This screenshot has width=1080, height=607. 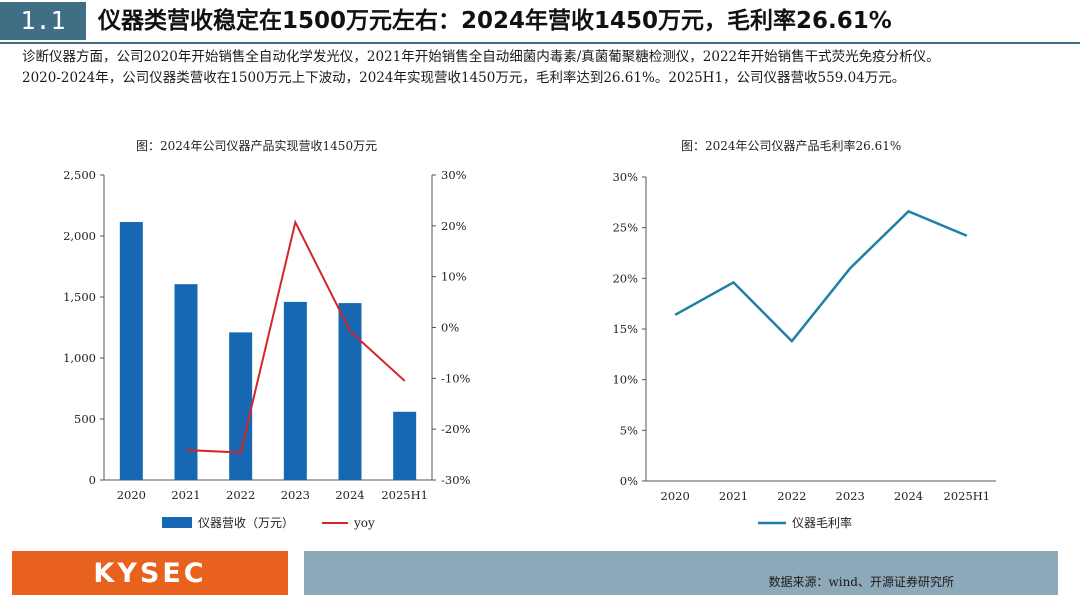 What do you see at coordinates (454, 277) in the screenshot?
I see `chart1-right-tick-label: 10%` at bounding box center [454, 277].